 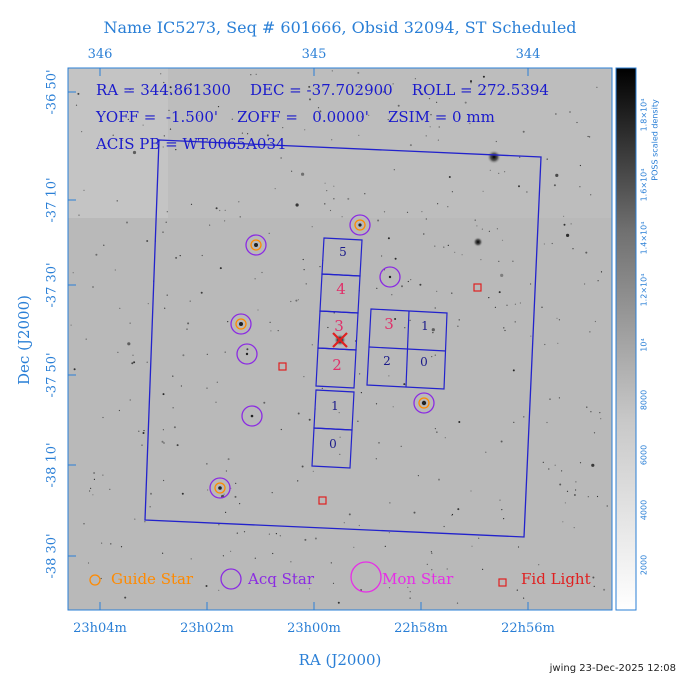 I want to click on fid-lights, so click(x=380, y=394).